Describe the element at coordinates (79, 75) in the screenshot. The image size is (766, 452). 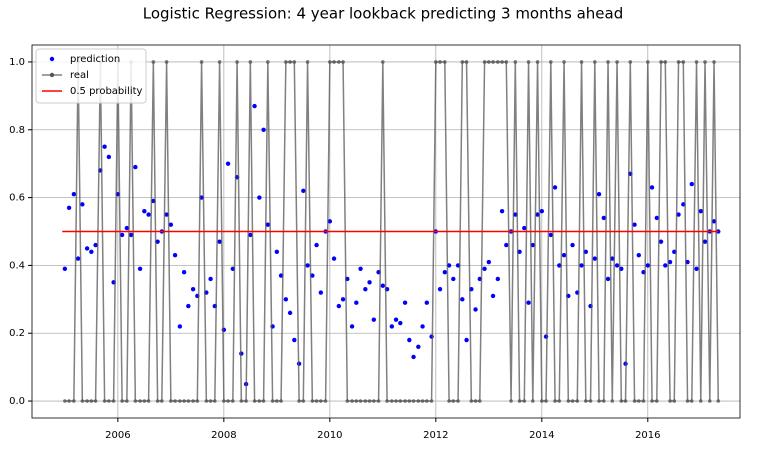
I see `legend-label: real` at that location.